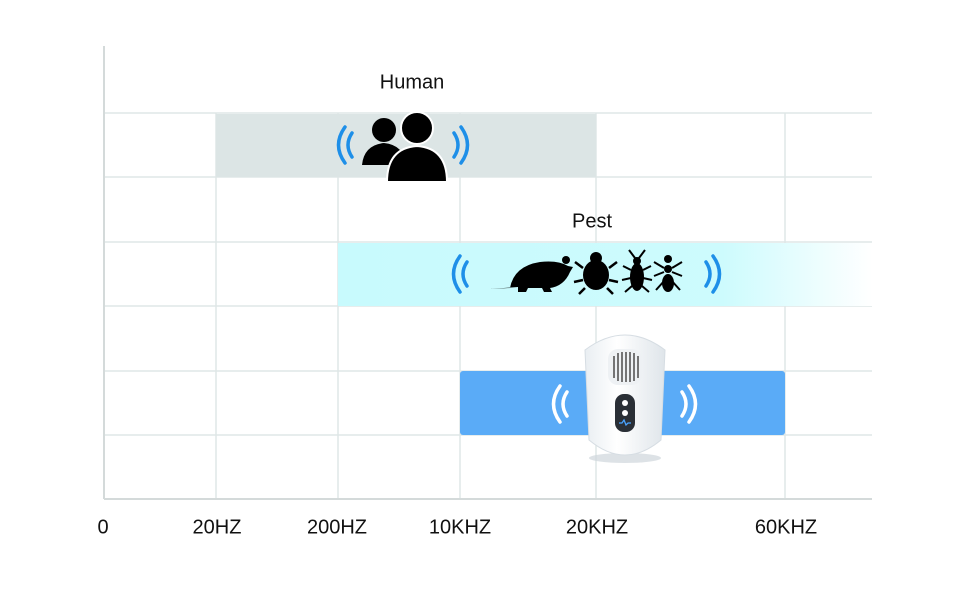 The image size is (970, 600). Describe the element at coordinates (403, 145) in the screenshot. I see `human-waves` at that location.